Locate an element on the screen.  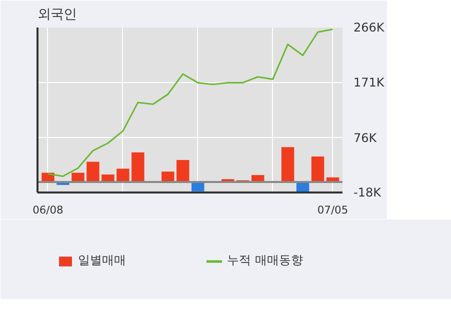
x-tick-label: 07/05 is located at coordinates (332, 210).